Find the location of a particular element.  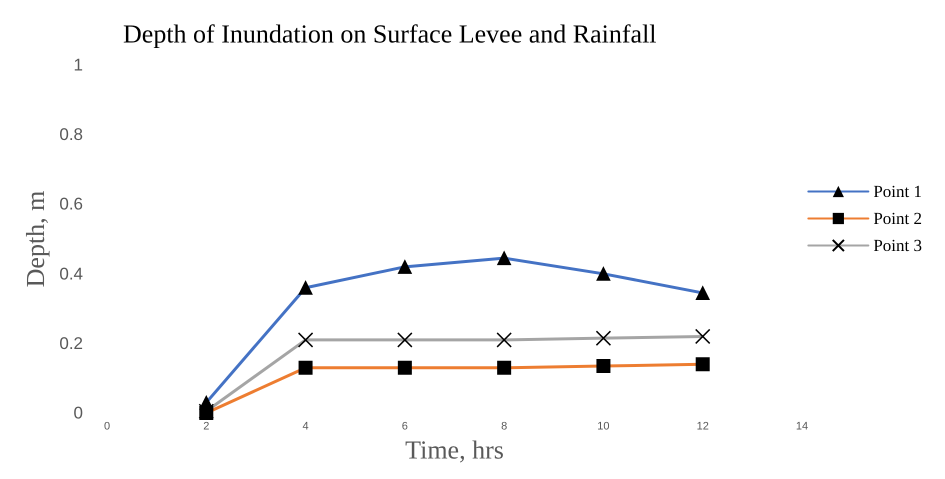

legend-label: Point 3 is located at coordinates (897, 245).